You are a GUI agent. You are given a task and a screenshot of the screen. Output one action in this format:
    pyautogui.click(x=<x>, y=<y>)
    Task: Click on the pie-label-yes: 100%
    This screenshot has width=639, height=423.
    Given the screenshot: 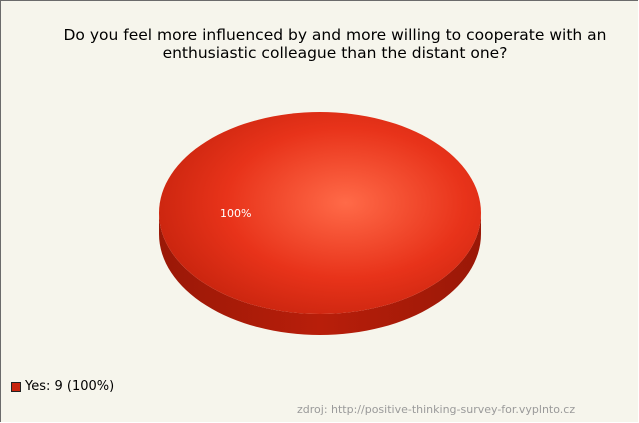 What is the action you would take?
    pyautogui.click(x=235, y=213)
    